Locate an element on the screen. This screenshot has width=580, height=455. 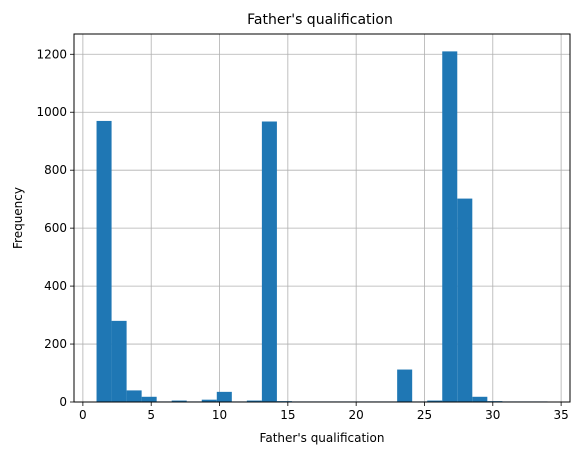
y-axis-label: Frequency is located at coordinates (18, 218).